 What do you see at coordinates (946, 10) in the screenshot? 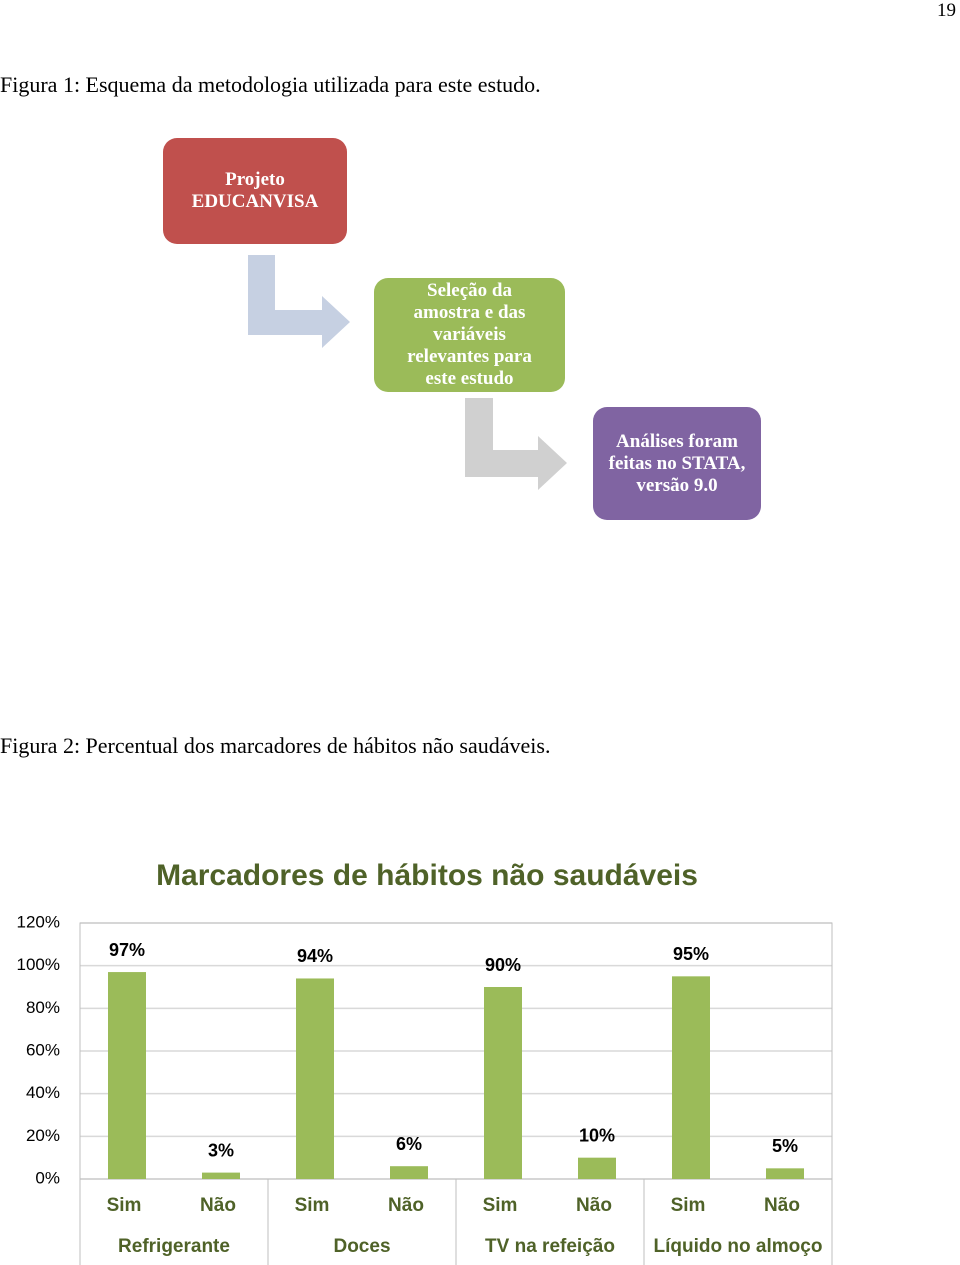
I see `page-number: 19` at bounding box center [946, 10].